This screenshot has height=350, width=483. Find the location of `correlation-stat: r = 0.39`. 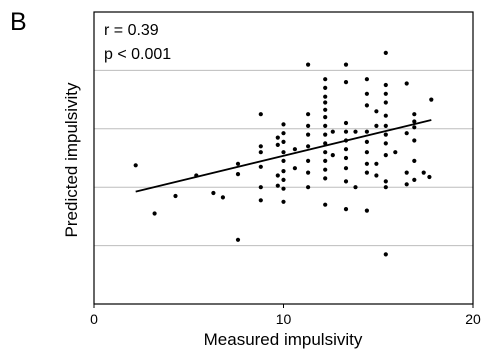

correlation-stat: r = 0.39 is located at coordinates (131, 30).